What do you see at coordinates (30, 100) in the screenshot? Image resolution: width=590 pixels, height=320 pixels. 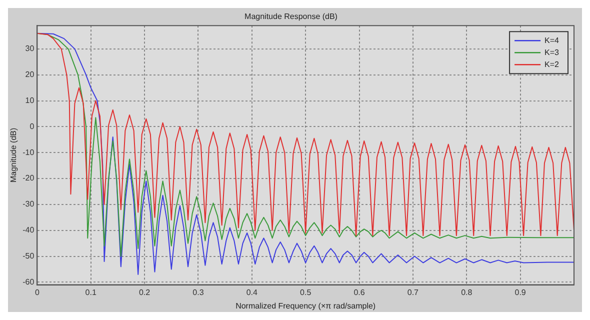 I see `y-tick-label: 10` at bounding box center [30, 100].